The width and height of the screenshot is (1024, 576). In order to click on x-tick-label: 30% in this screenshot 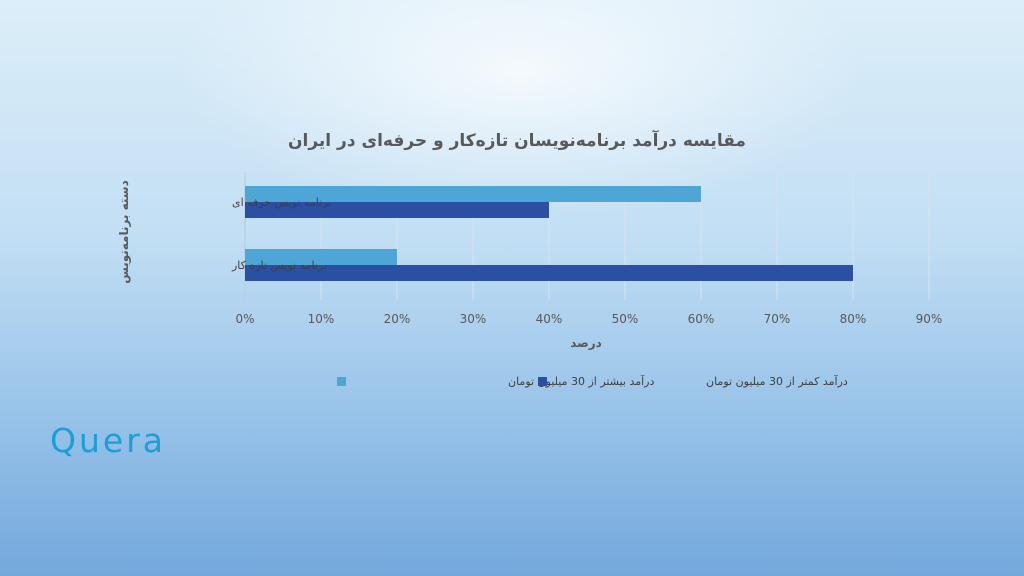, I will do `click(473, 319)`.